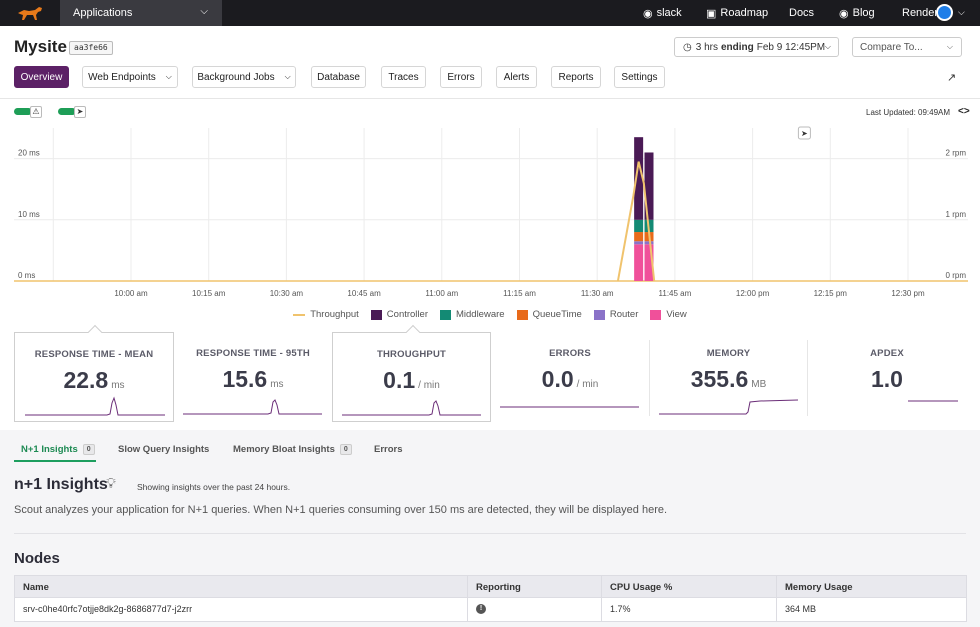  What do you see at coordinates (36, 587) in the screenshot?
I see `column-header-name: Name` at bounding box center [36, 587].